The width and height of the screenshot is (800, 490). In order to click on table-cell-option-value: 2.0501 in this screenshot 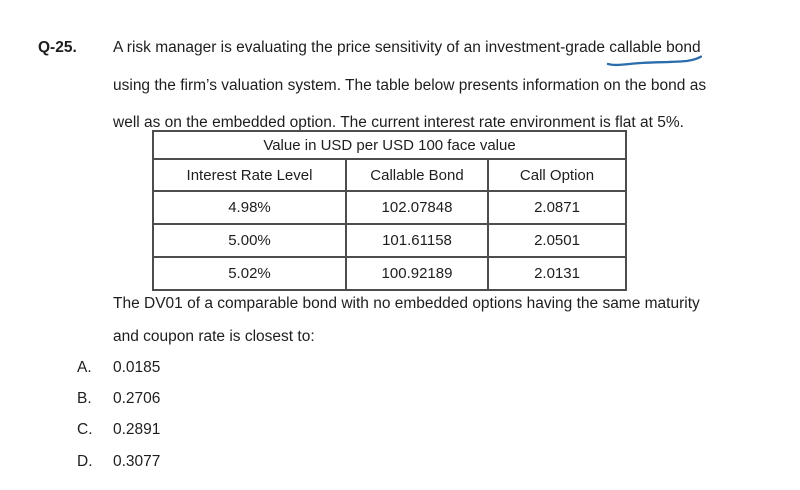, I will do `click(557, 240)`.